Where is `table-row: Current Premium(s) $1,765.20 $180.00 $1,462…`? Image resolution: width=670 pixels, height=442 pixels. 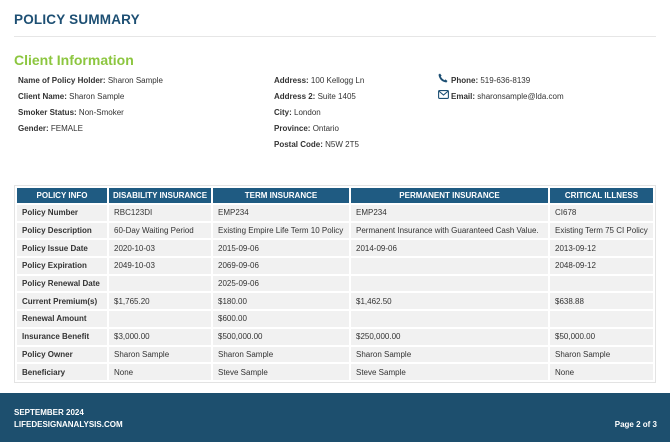 table-row: Current Premium(s) $1,765.20 $180.00 $1,462… is located at coordinates (335, 301).